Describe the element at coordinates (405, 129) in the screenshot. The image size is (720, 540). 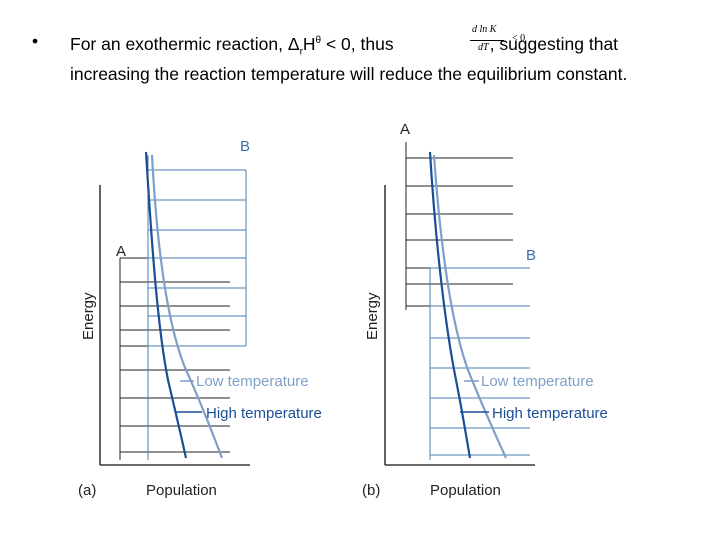
I see `panel-b-label-A: A` at that location.